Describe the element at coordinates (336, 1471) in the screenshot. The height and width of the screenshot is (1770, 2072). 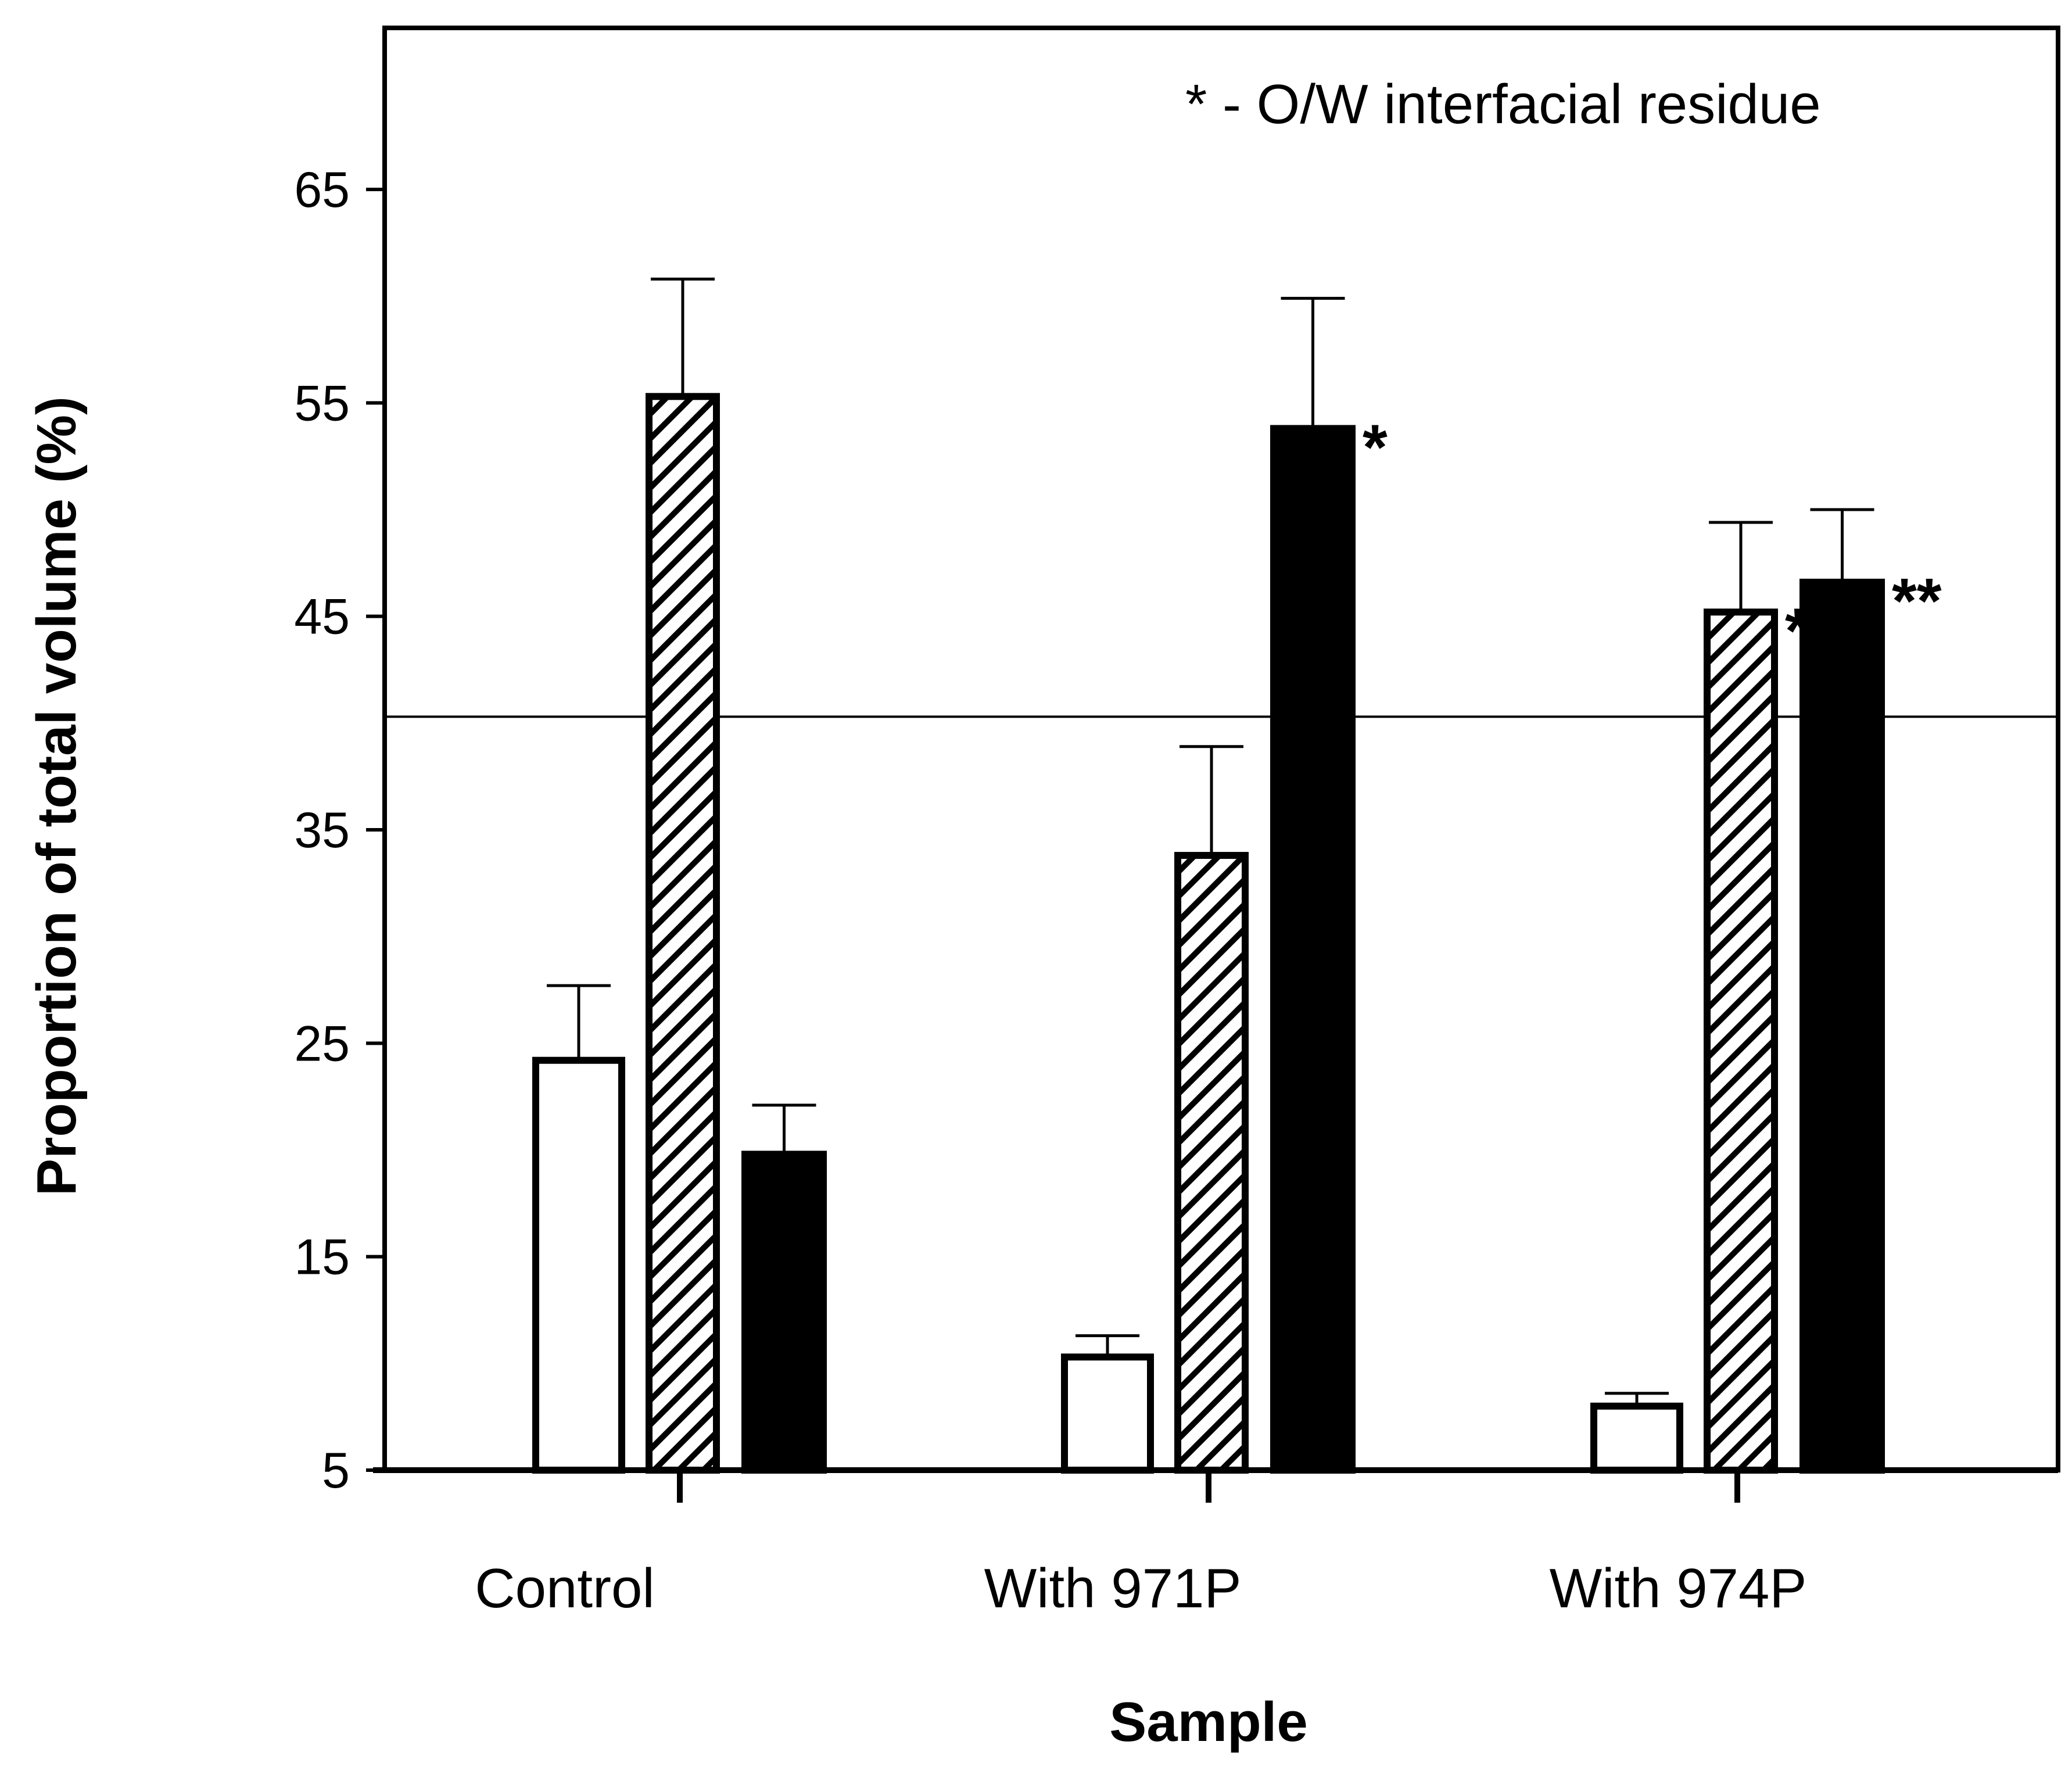
I see `y-tick-label: 5` at that location.